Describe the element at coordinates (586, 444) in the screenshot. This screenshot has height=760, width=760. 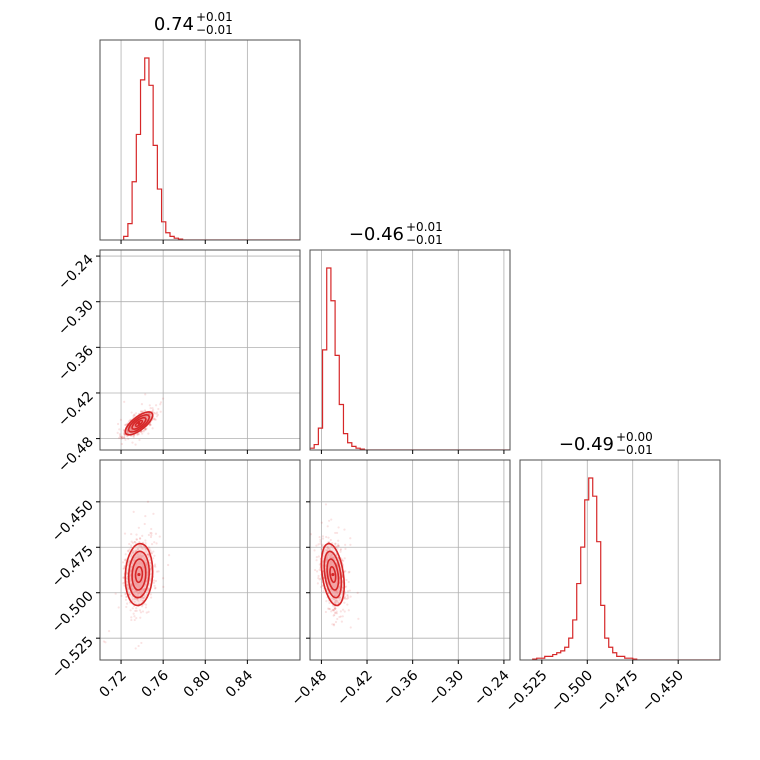
I see `param-title-median: −0.49` at that location.